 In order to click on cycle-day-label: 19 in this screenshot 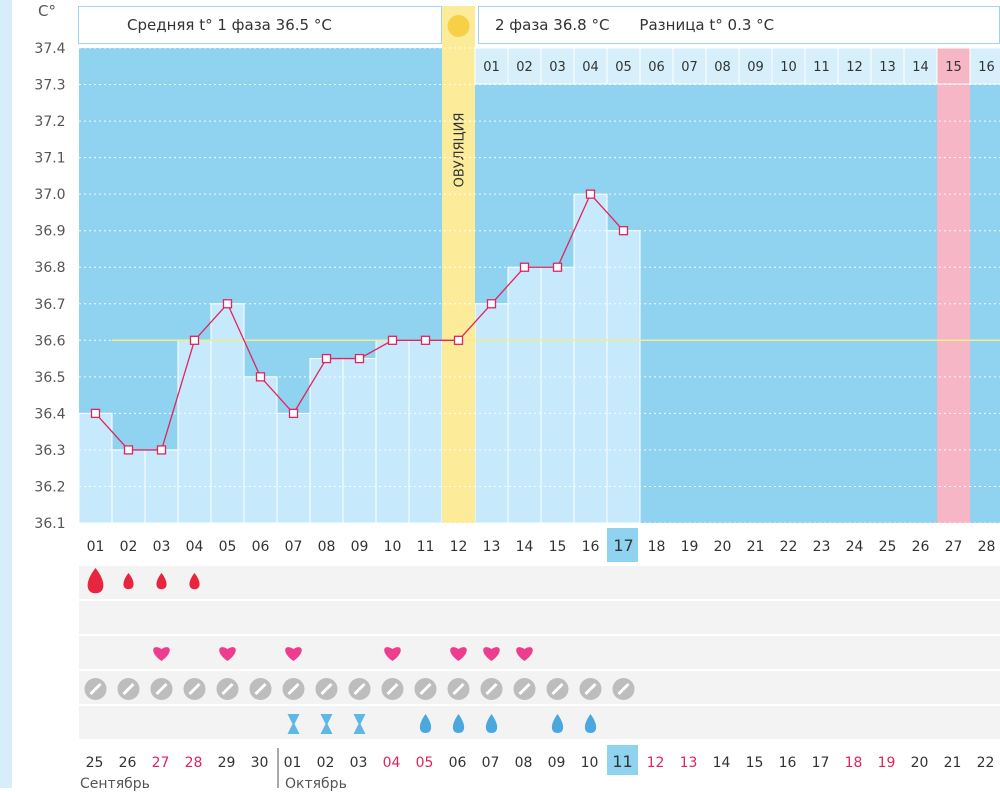, I will do `click(690, 547)`.